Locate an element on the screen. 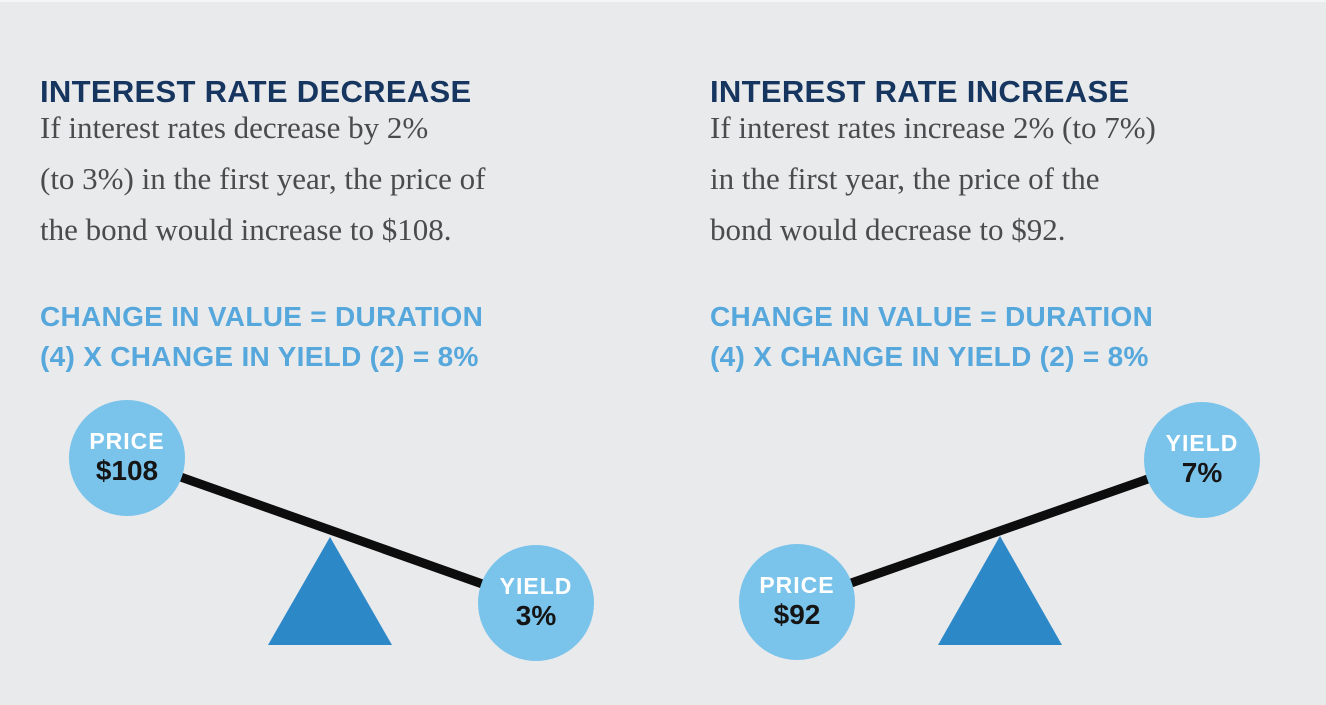 The image size is (1326, 705). yield-bubble-value: 3% is located at coordinates (536, 616).